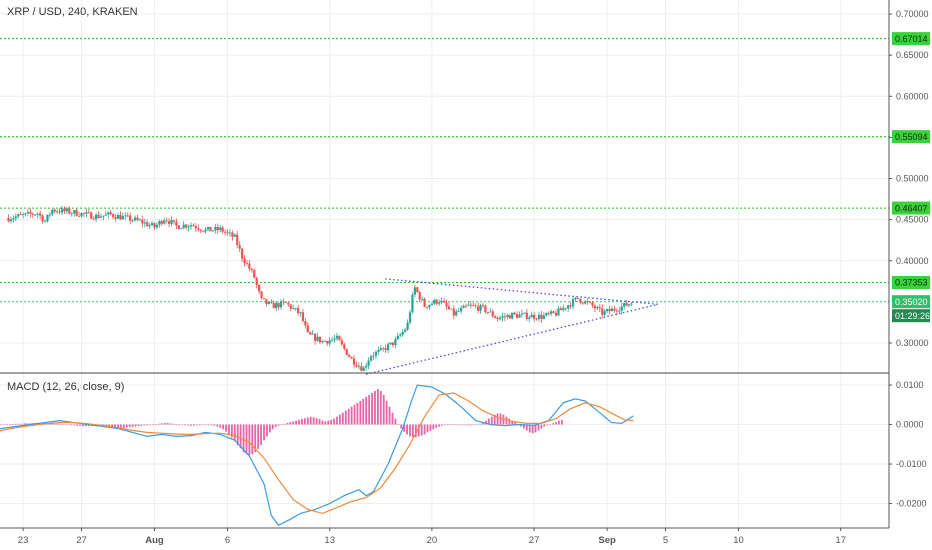 The height and width of the screenshot is (550, 932). I want to click on trendline-upper, so click(522, 291).